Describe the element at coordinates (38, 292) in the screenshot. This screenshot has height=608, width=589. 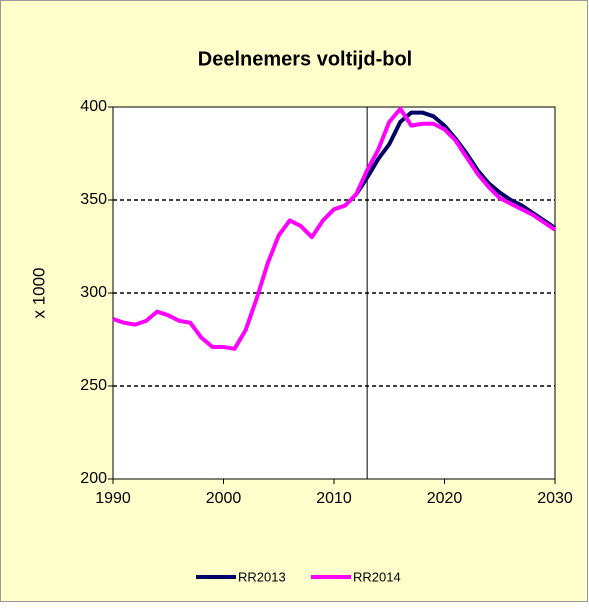
I see `y-axis-label: x 1000` at that location.